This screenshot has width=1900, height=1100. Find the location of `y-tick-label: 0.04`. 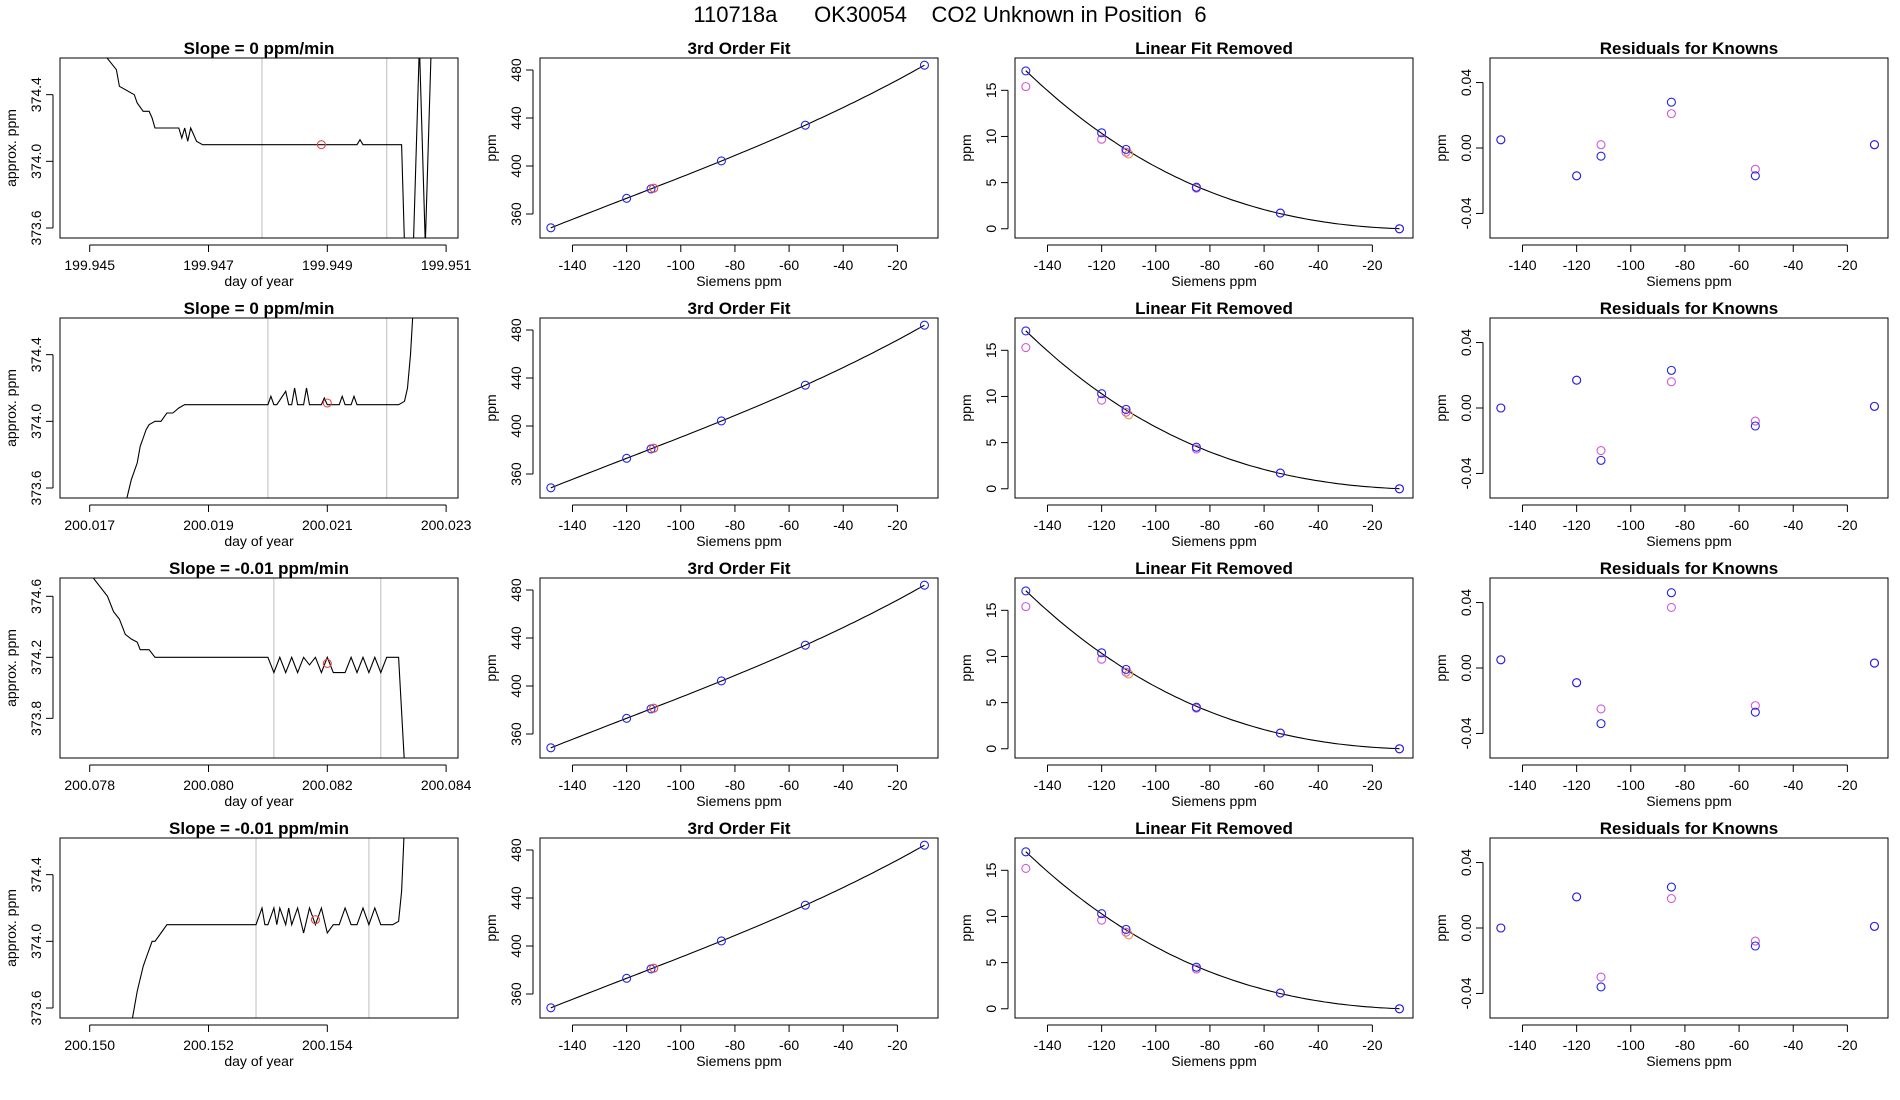

y-tick-label: 0.04 is located at coordinates (1466, 82).